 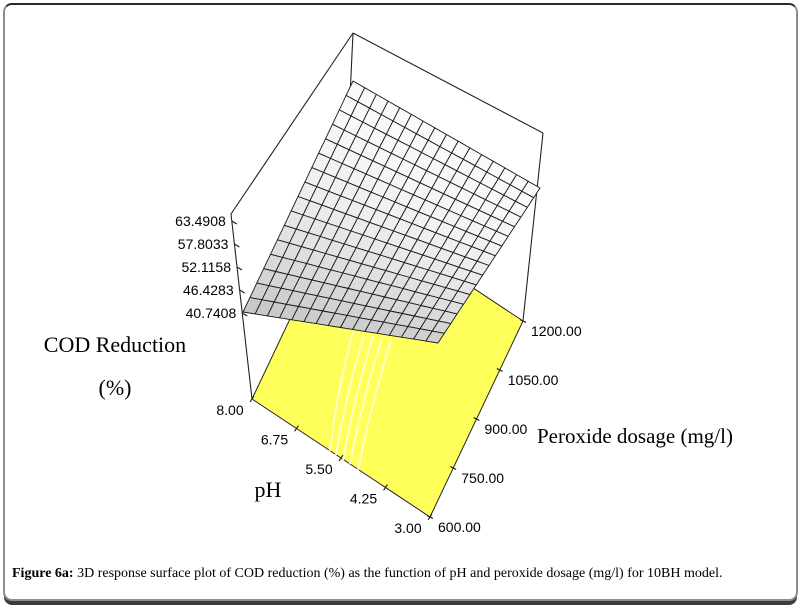 What do you see at coordinates (200, 221) in the screenshot?
I see `z-axis-tick-label: 63.4908` at bounding box center [200, 221].